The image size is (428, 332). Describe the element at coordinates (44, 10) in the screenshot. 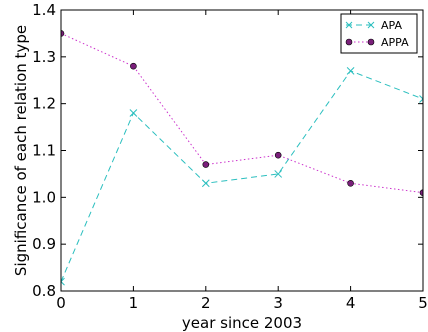

I see `y-tick-label: 1.4` at that location.